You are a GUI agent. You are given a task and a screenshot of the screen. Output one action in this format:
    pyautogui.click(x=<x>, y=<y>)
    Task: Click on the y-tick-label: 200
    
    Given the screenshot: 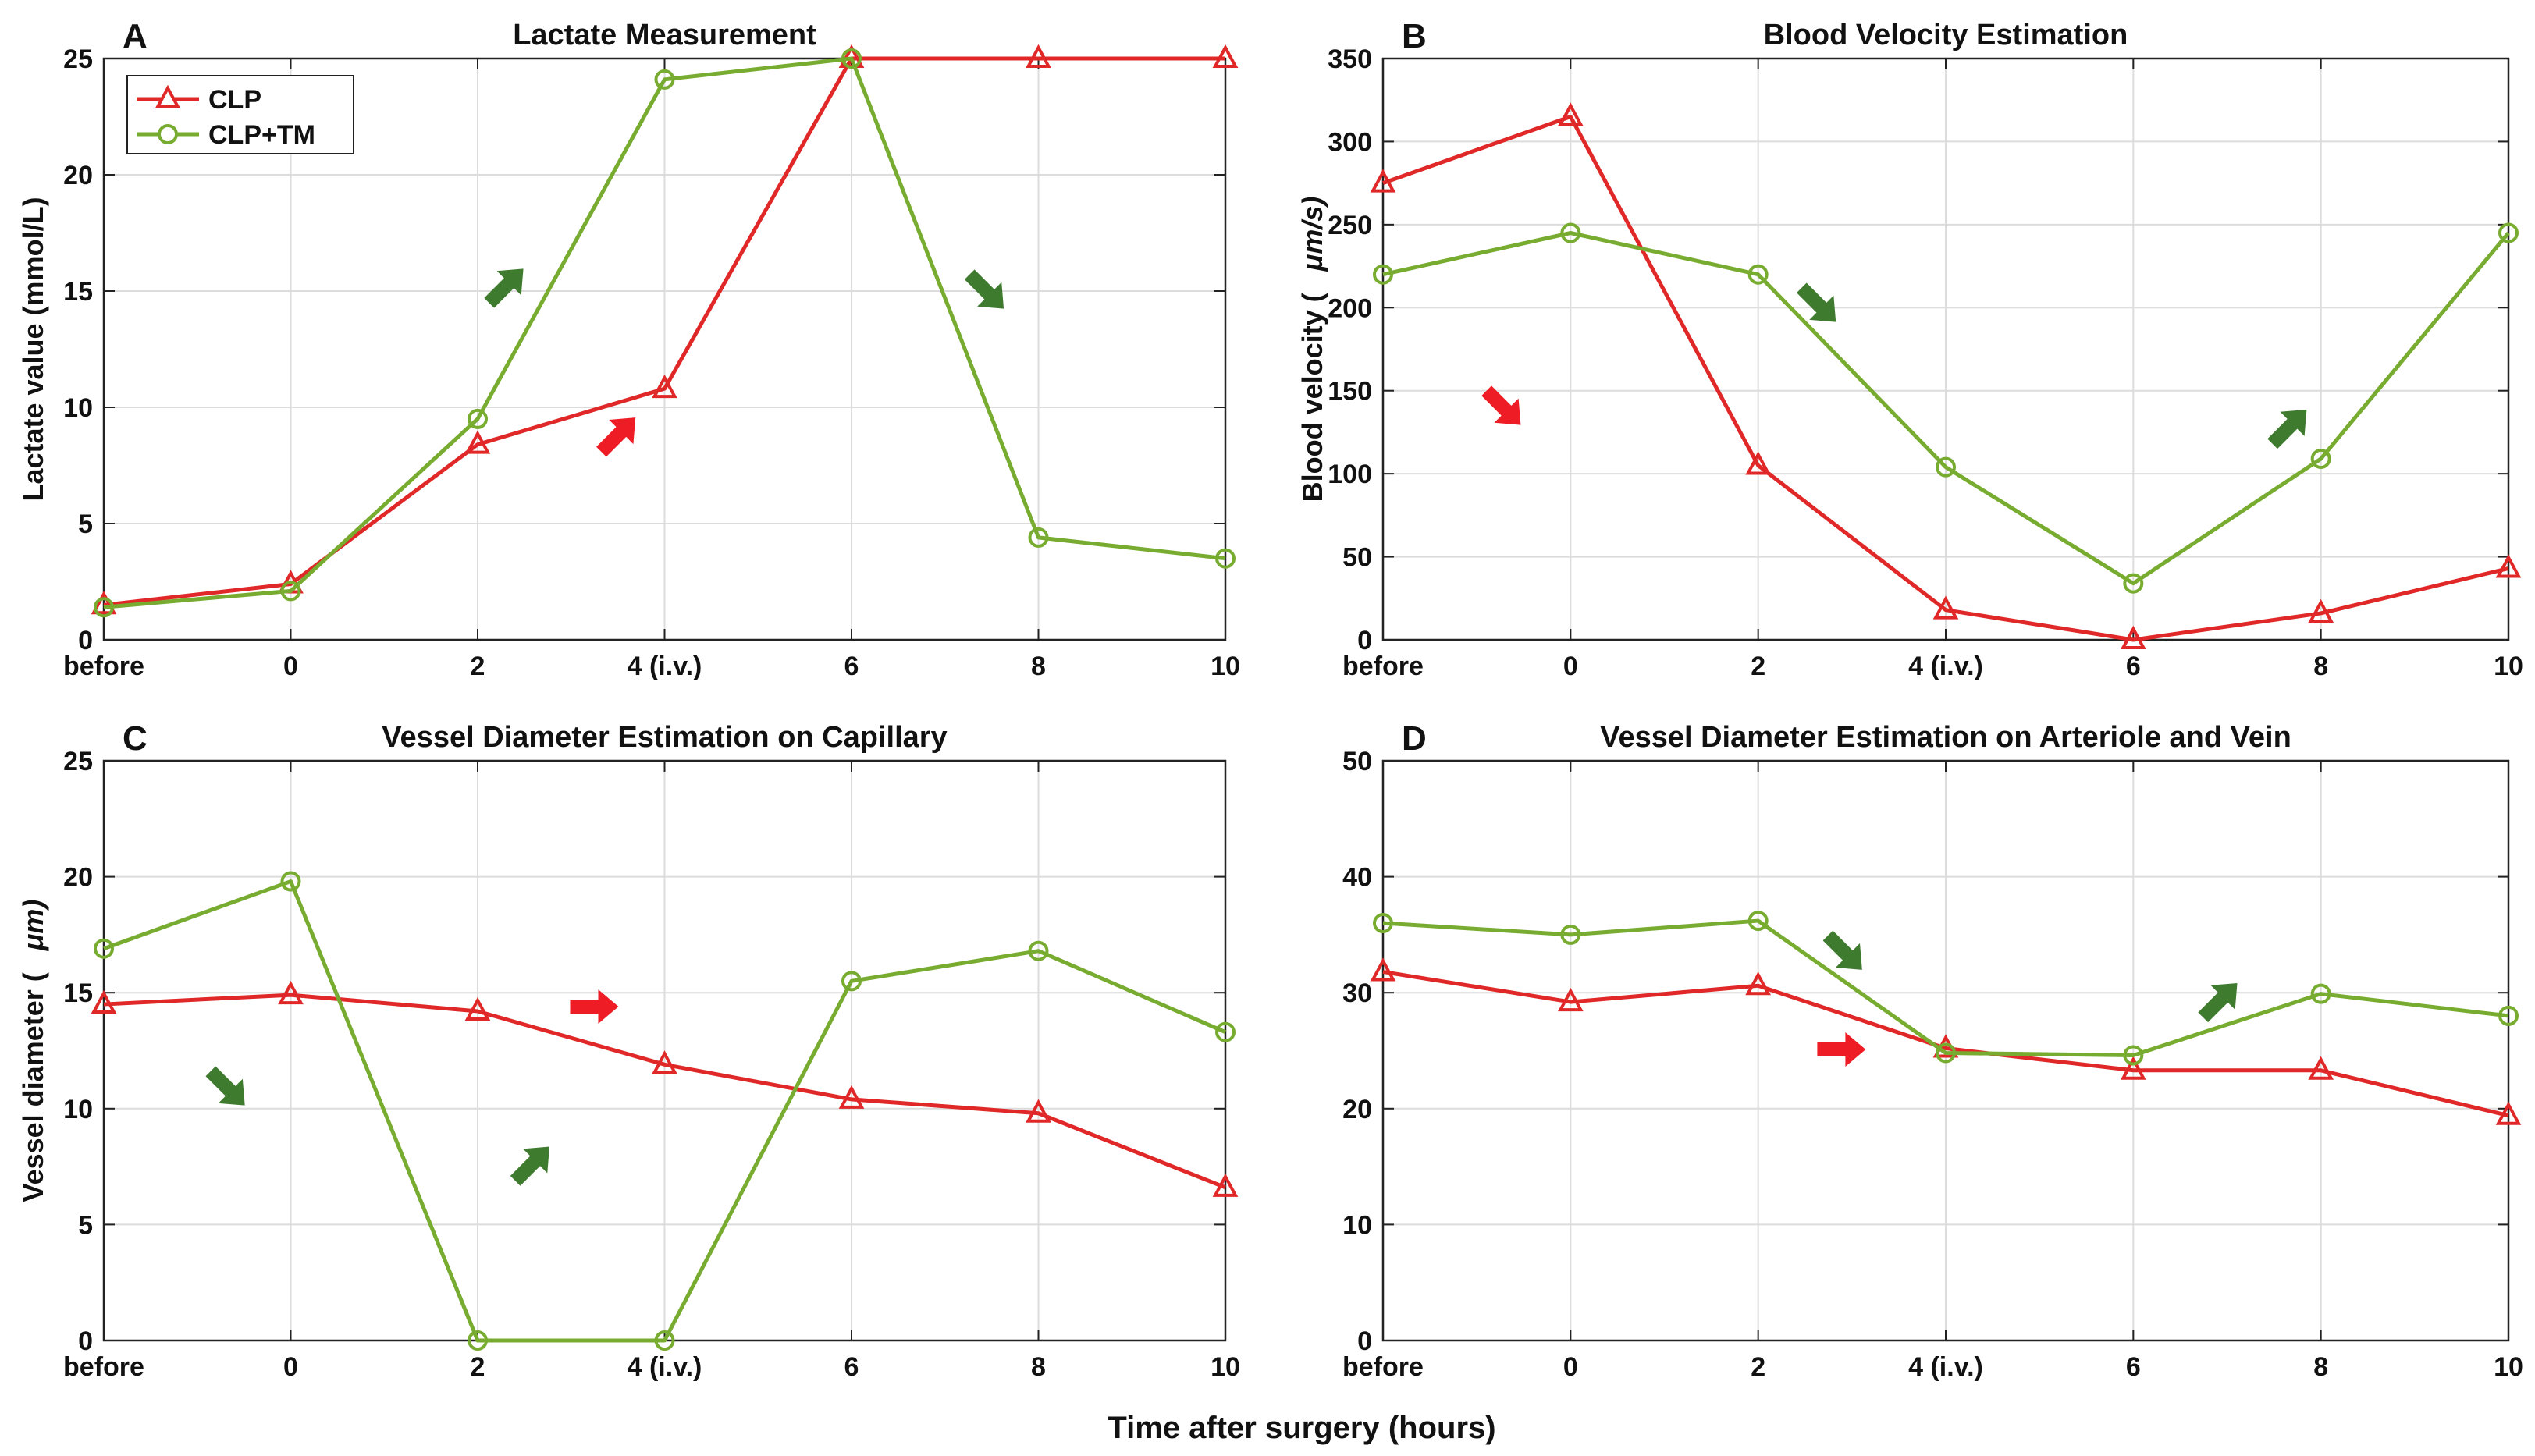 What is the action you would take?
    pyautogui.click(x=1350, y=308)
    